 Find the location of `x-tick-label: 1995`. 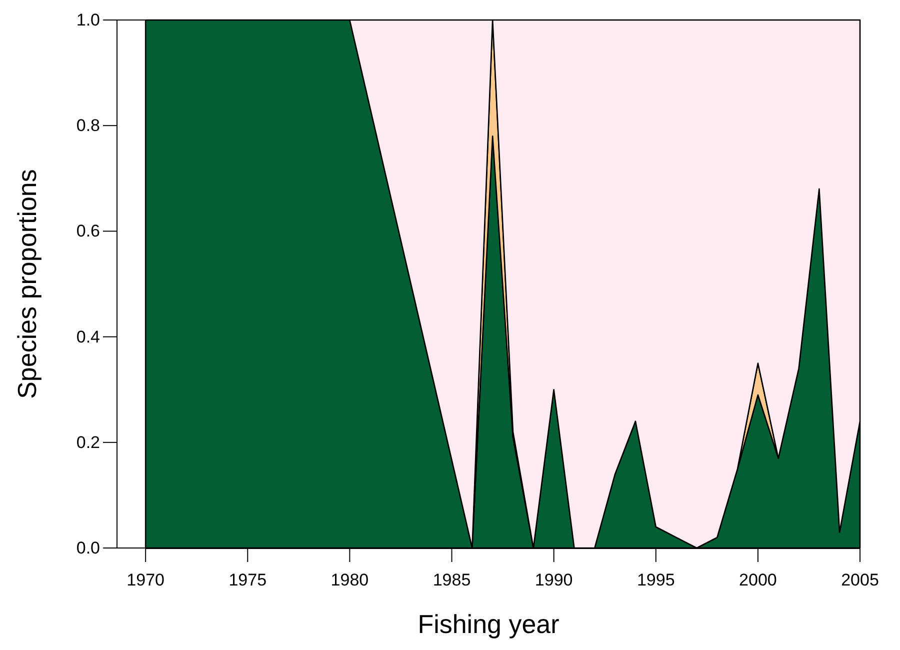

x-tick-label: 1995 is located at coordinates (655, 580).